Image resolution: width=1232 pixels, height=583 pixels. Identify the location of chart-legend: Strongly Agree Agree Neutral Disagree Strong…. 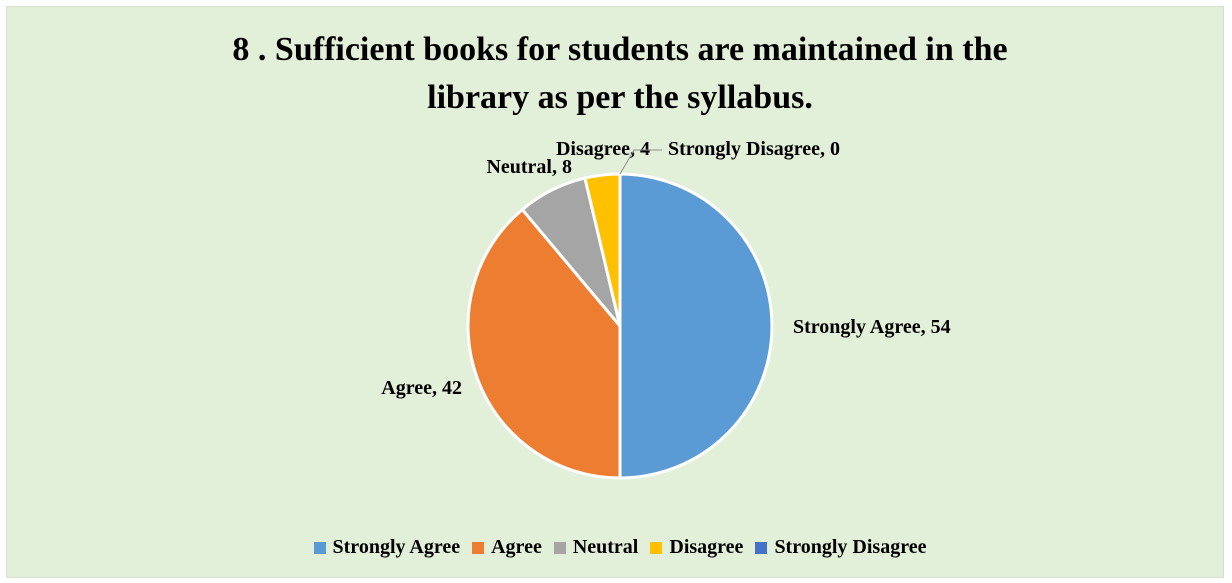
(616, 547).